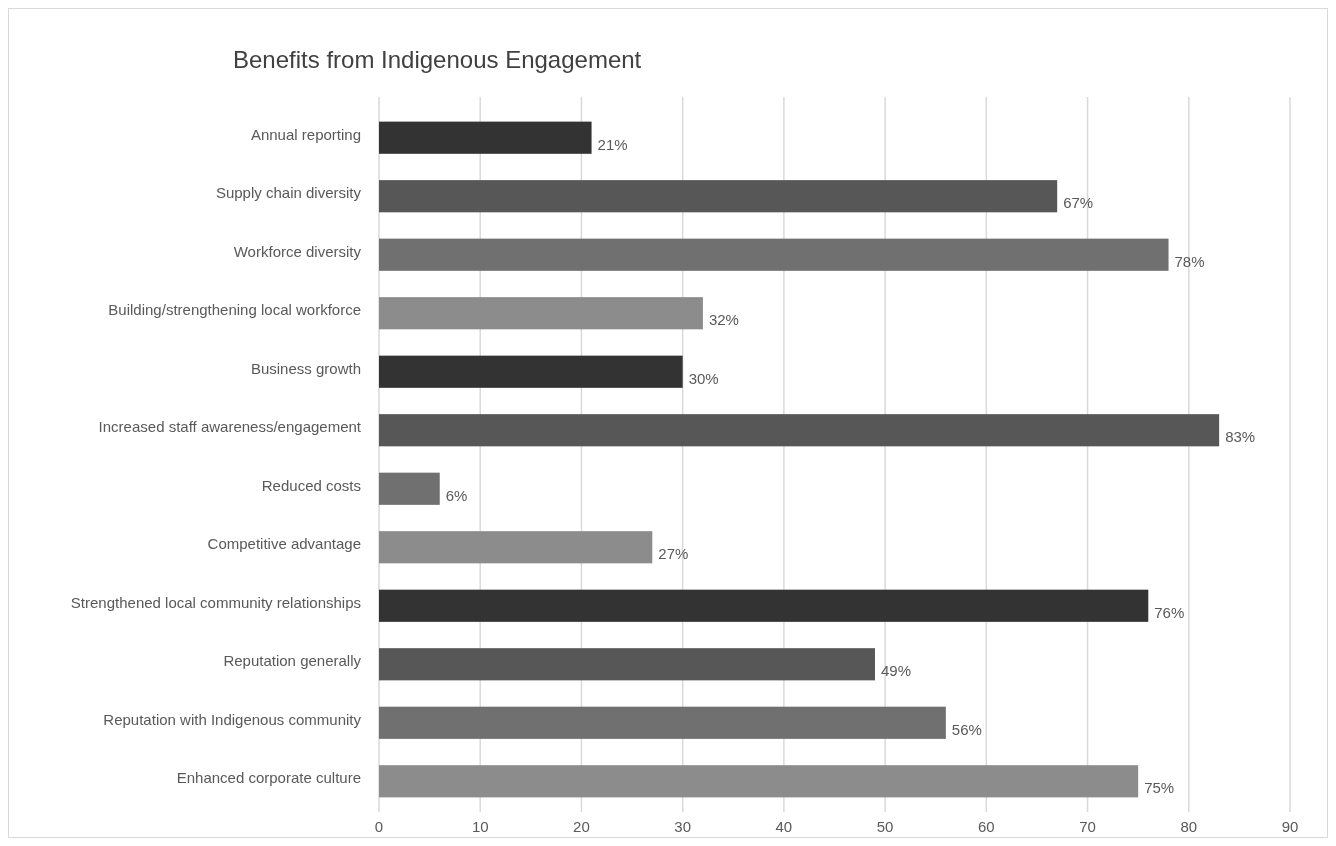  What do you see at coordinates (1169, 612) in the screenshot?
I see `data-label: 76%` at bounding box center [1169, 612].